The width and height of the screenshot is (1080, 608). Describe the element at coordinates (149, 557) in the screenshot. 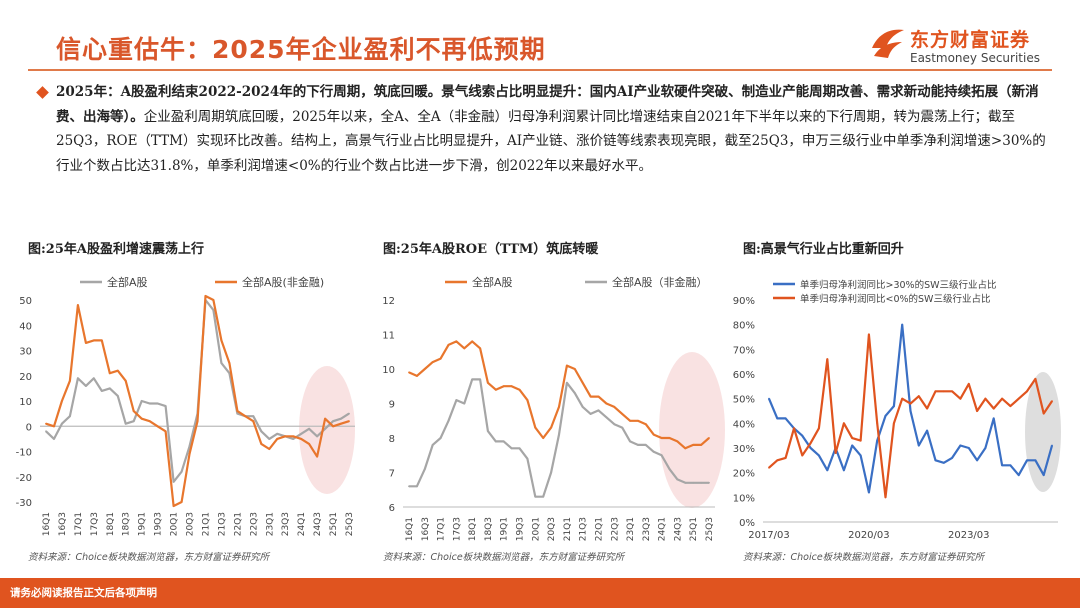

I see `chart1-source: 资料来源：Choice板块数据浏览器，东方财富证券研究所` at that location.